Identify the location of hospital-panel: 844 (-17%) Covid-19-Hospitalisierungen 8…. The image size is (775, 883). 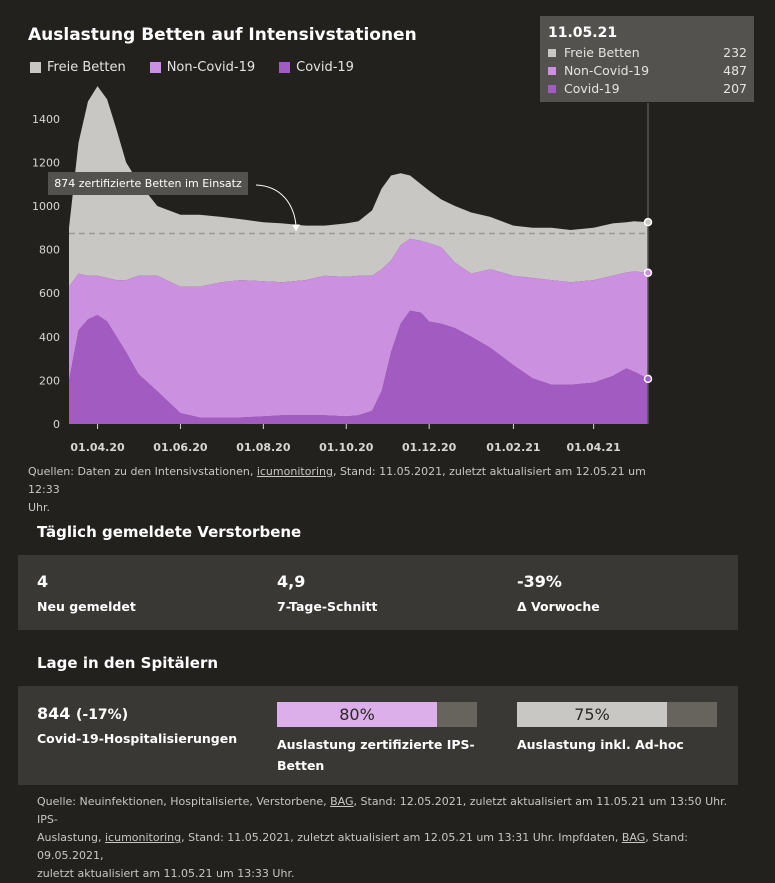
(378, 735).